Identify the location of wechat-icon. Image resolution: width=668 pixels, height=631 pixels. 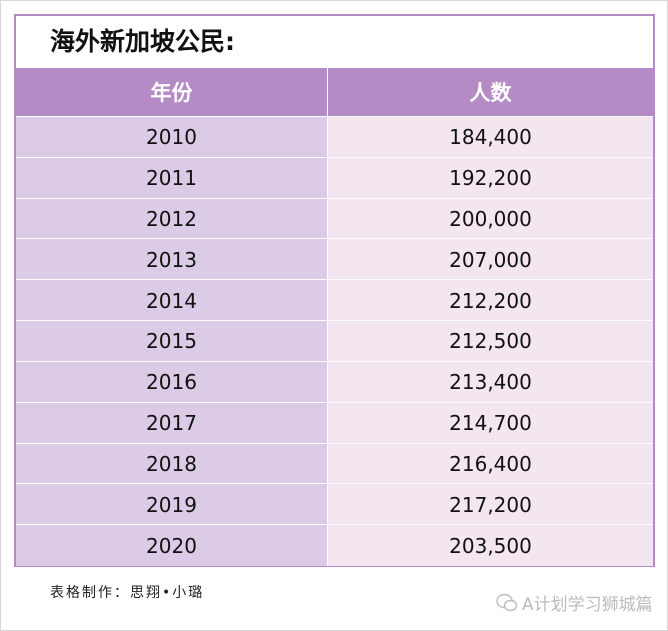
(507, 602).